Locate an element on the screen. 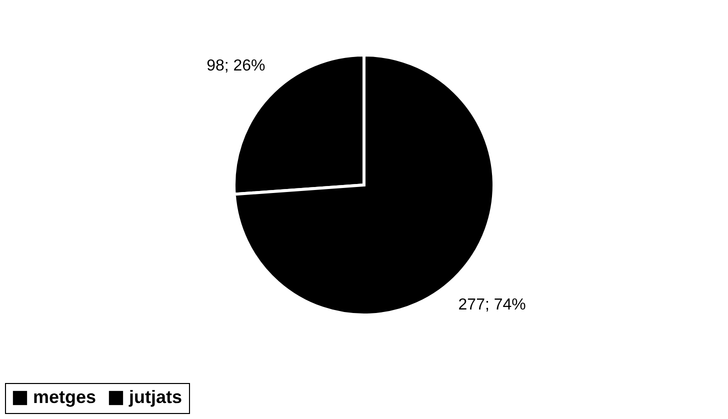  legend-label: jutjats is located at coordinates (155, 397).